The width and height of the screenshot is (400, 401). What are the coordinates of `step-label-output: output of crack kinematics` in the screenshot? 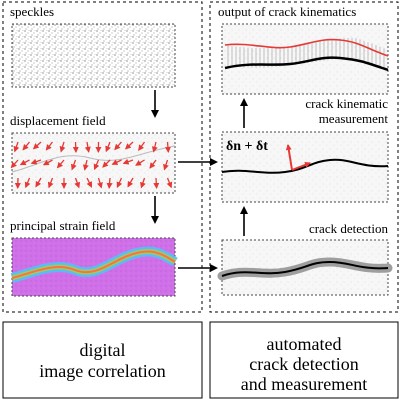 It's located at (287, 11).